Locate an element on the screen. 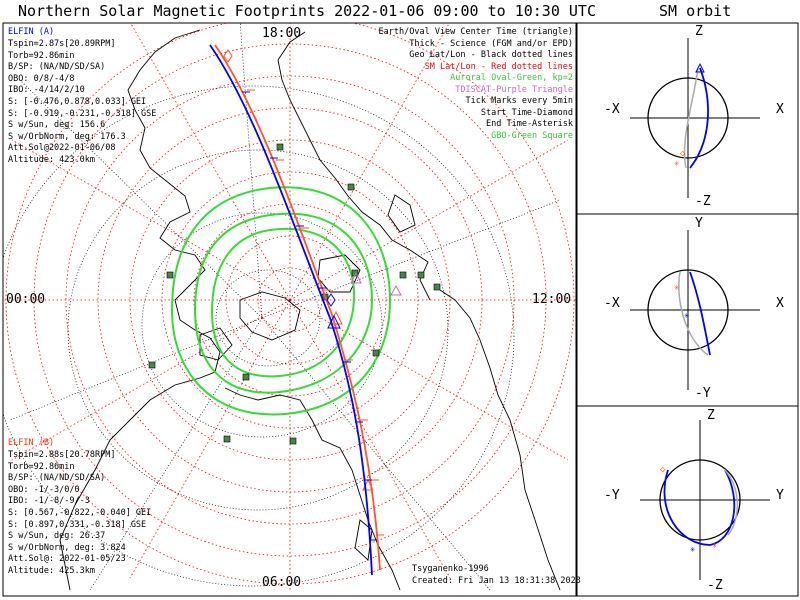 The width and height of the screenshot is (800, 600). xz-right-label: X is located at coordinates (780, 109).